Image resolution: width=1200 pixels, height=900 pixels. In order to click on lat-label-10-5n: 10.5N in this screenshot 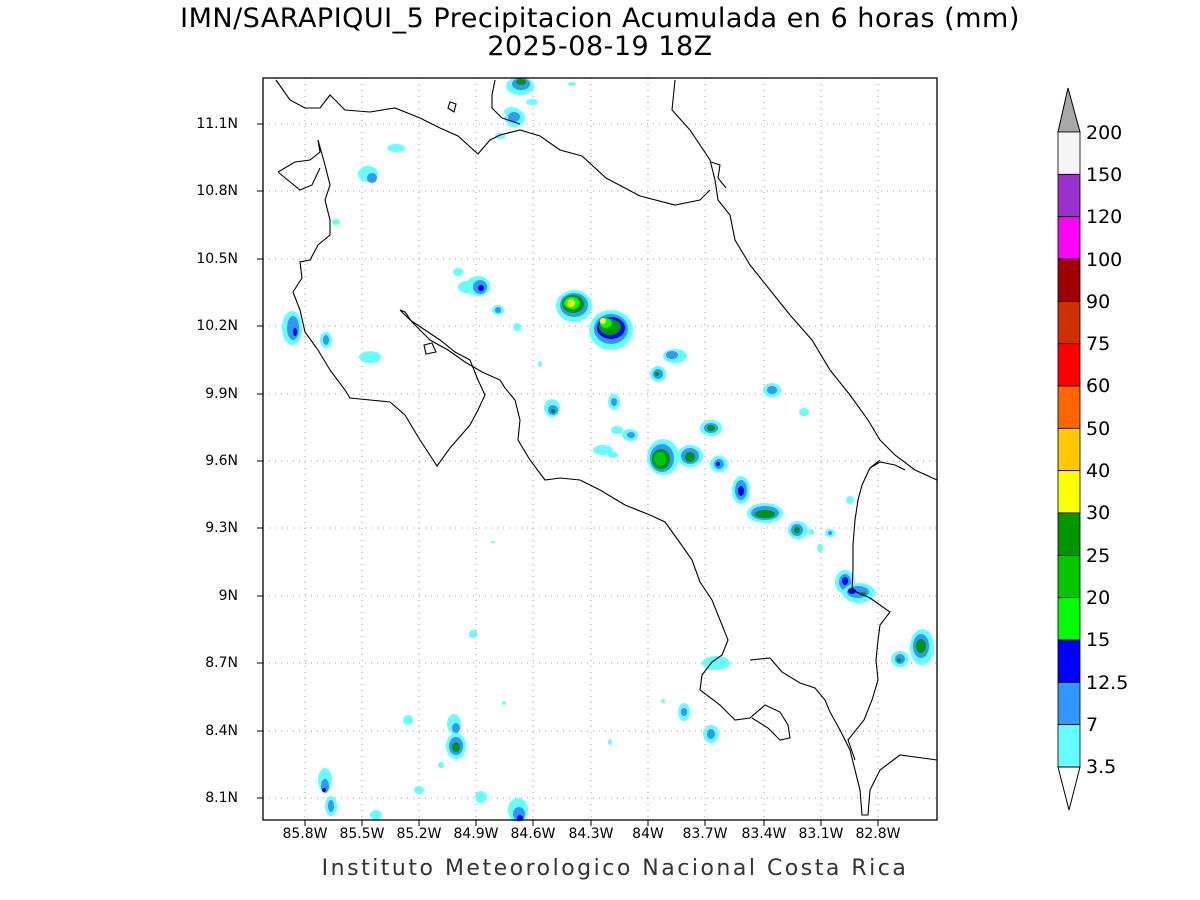, I will do `click(217, 259)`.